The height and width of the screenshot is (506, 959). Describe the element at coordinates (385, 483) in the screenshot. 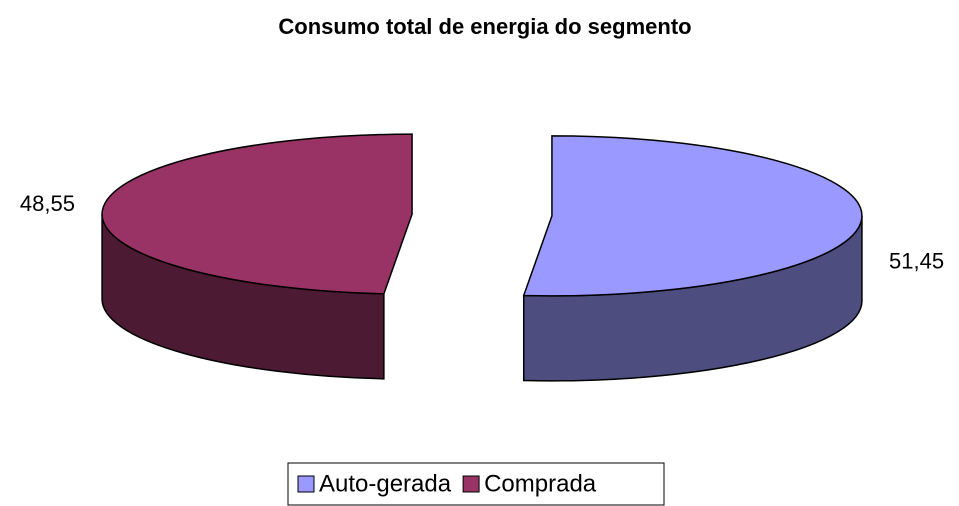

I see `legend-label: Auto-gerada` at that location.